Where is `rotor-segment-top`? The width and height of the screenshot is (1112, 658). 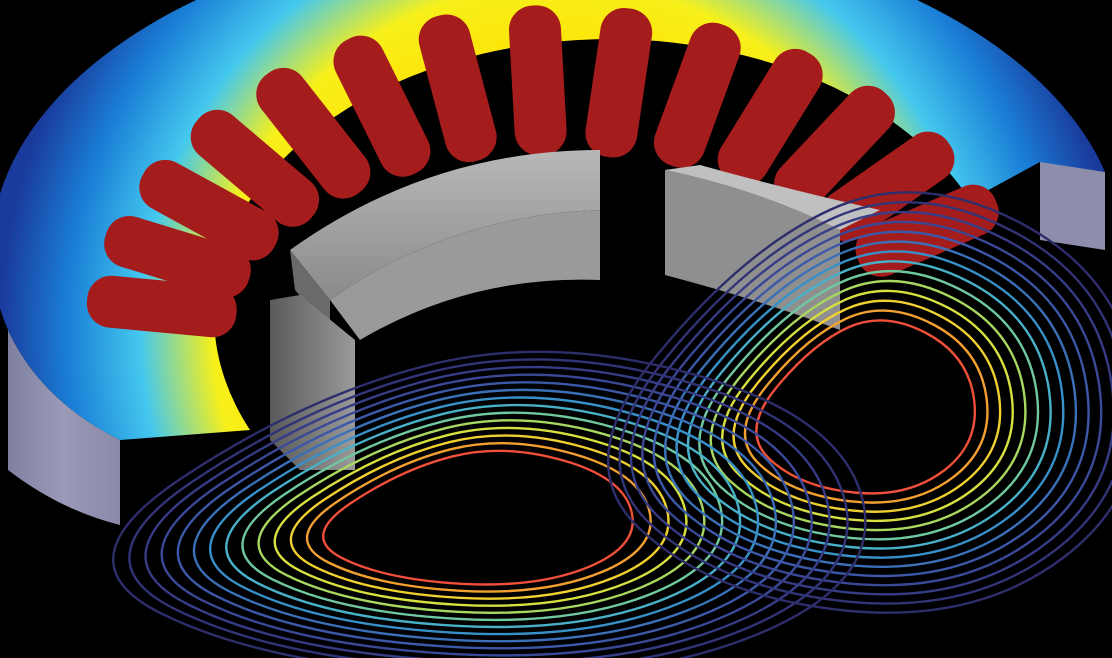
rotor-segment-top is located at coordinates (772, 197).